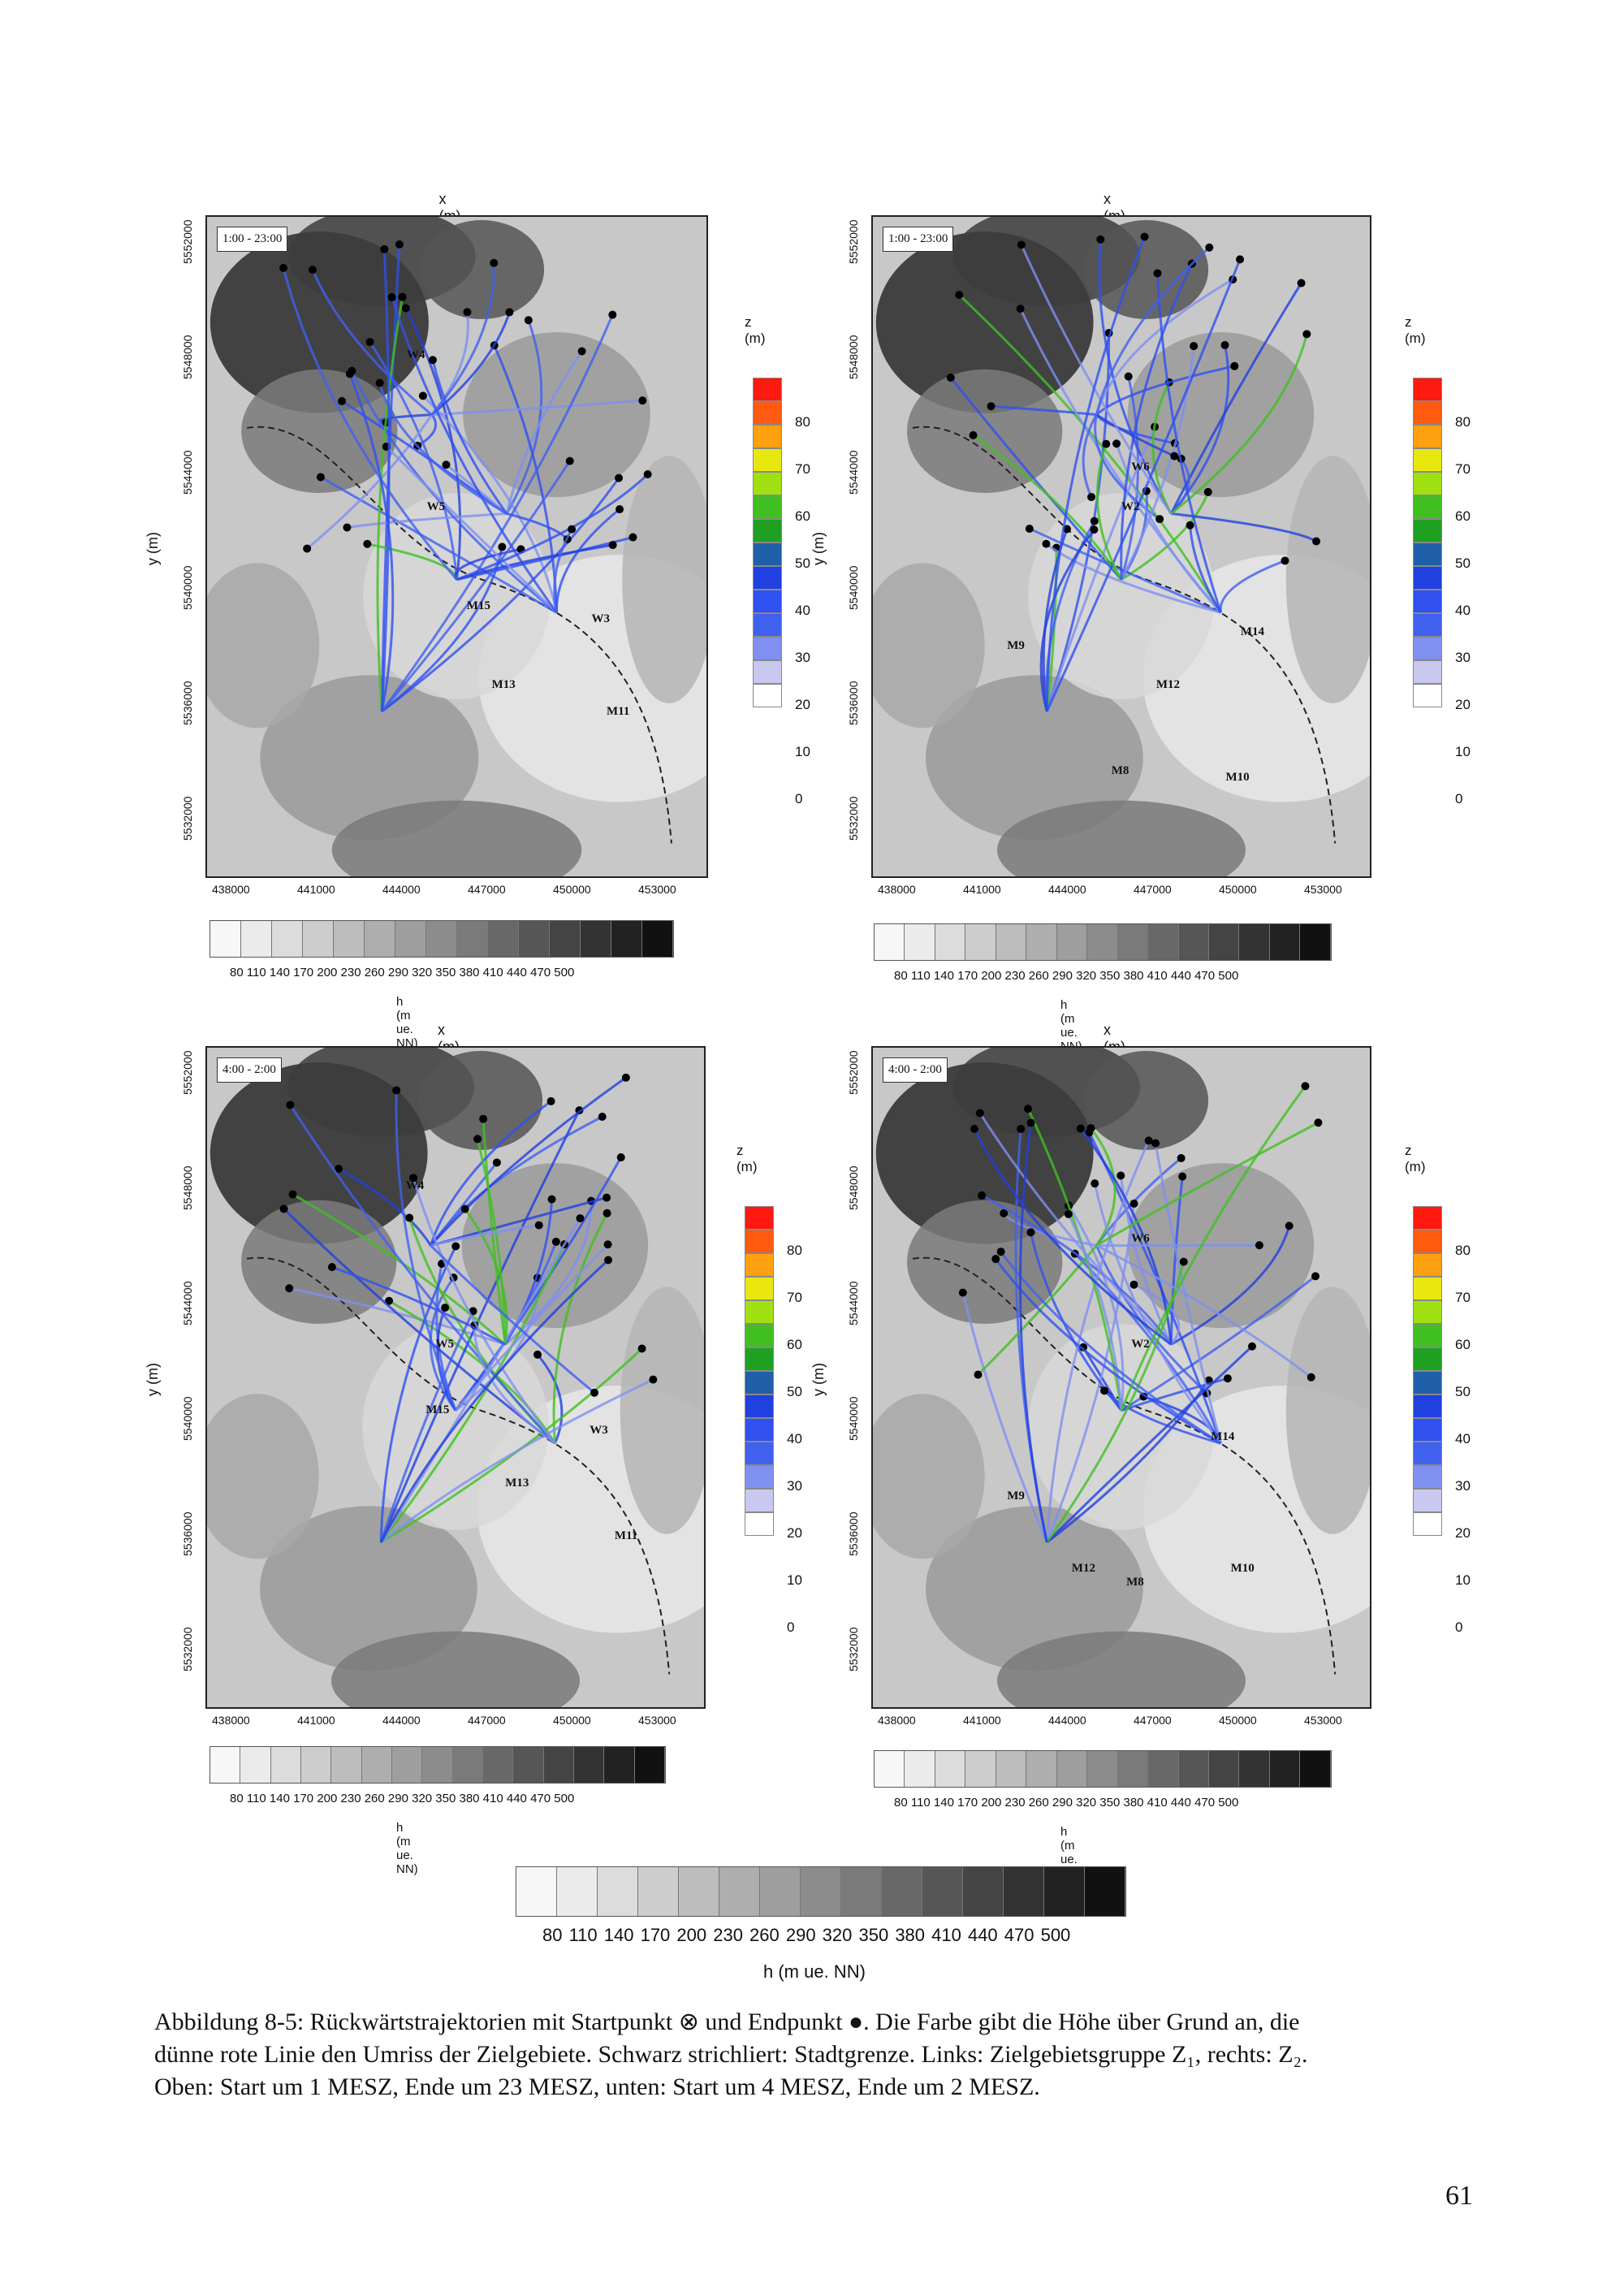 The width and height of the screenshot is (1624, 2296). What do you see at coordinates (821, 1891) in the screenshot?
I see `shared-height-colorbar` at bounding box center [821, 1891].